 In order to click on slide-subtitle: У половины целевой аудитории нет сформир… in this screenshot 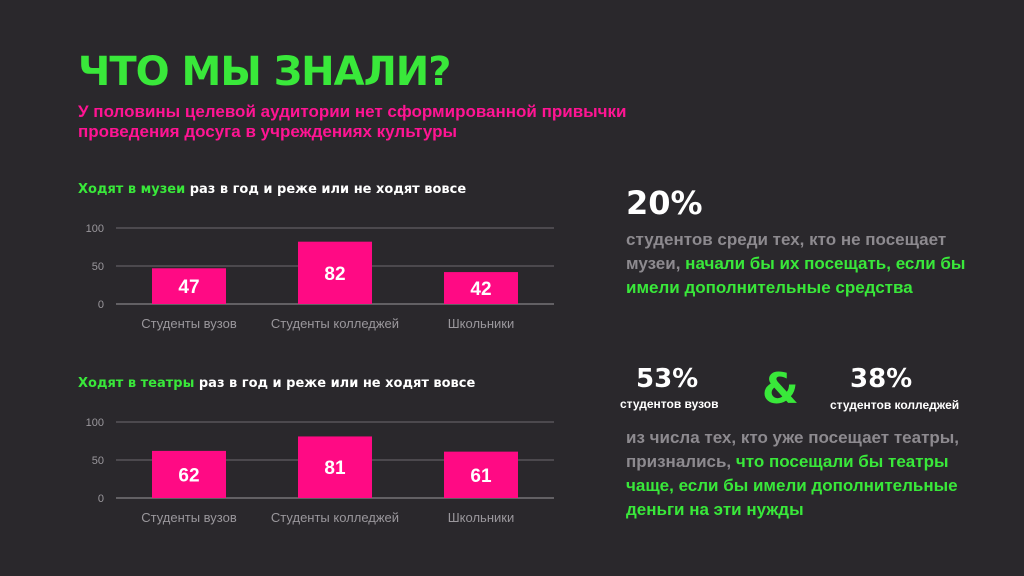, I will do `click(352, 121)`.